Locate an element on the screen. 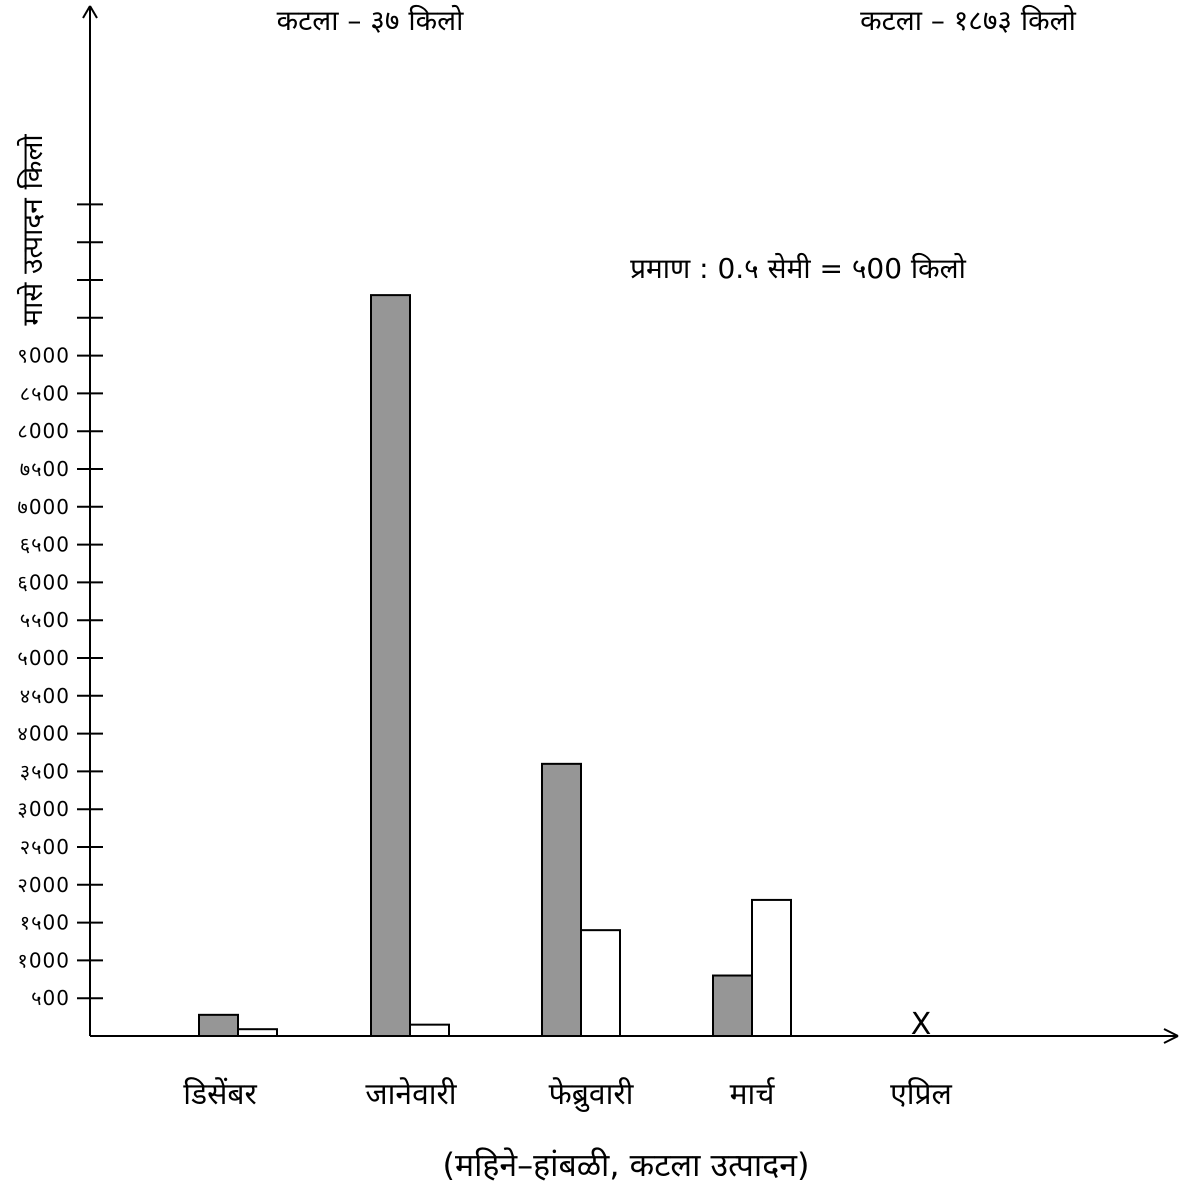  y-tick-label: ४000 is located at coordinates (43, 734).